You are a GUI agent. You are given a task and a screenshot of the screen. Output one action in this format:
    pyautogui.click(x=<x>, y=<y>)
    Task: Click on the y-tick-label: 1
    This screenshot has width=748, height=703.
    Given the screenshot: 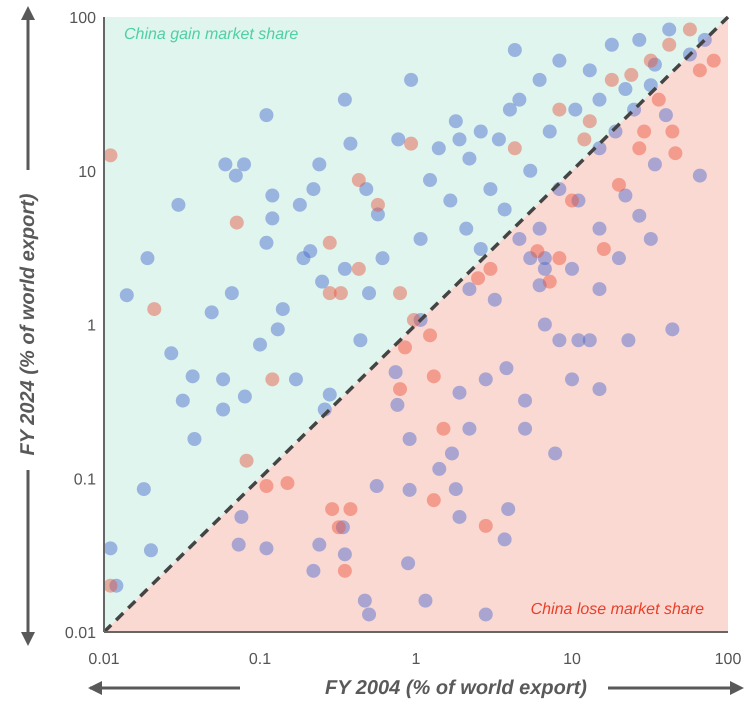 What is the action you would take?
    pyautogui.click(x=91, y=326)
    